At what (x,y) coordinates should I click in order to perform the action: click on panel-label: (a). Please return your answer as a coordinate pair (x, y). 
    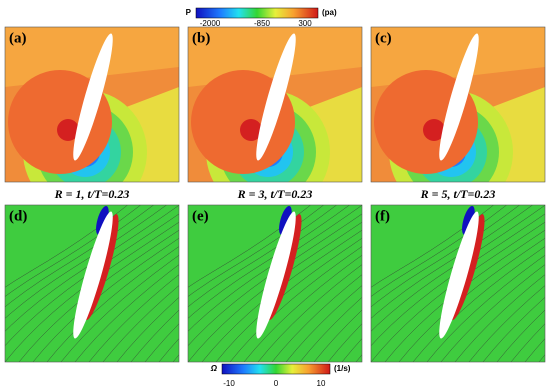
    Looking at the image, I should click on (18, 38).